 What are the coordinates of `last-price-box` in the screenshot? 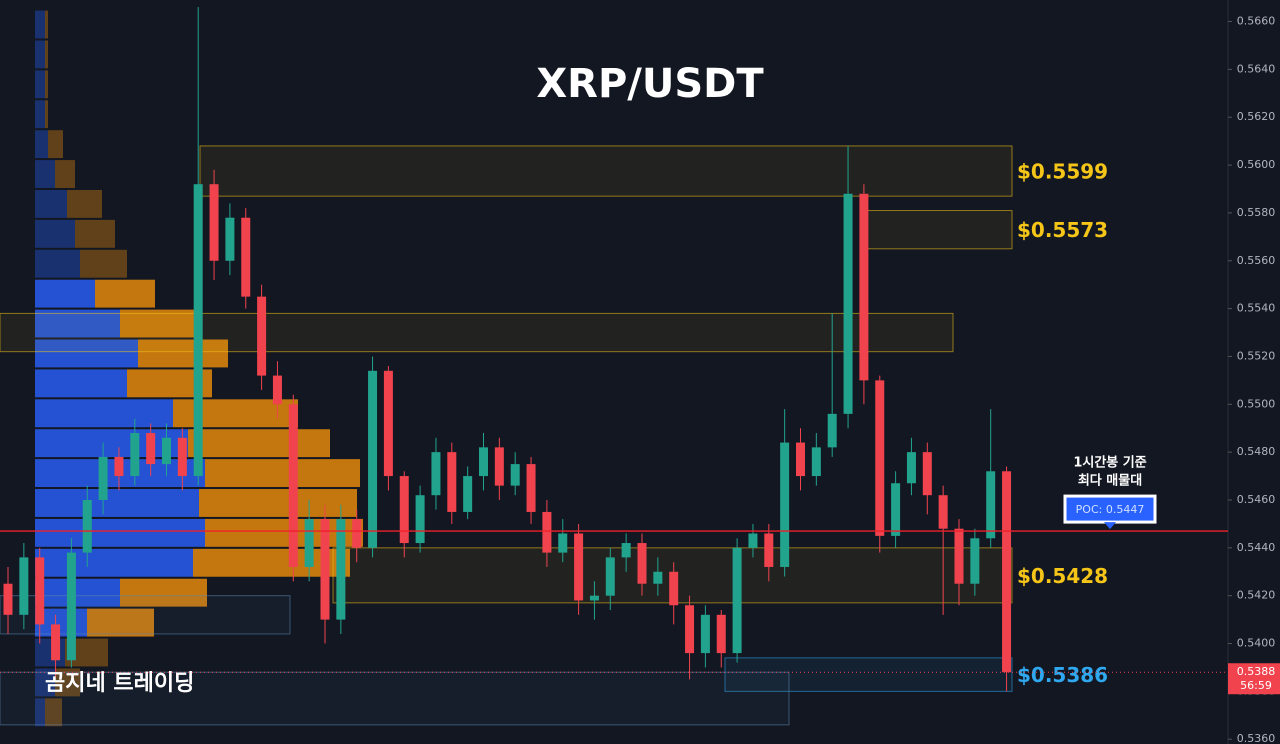 It's located at (1254, 679).